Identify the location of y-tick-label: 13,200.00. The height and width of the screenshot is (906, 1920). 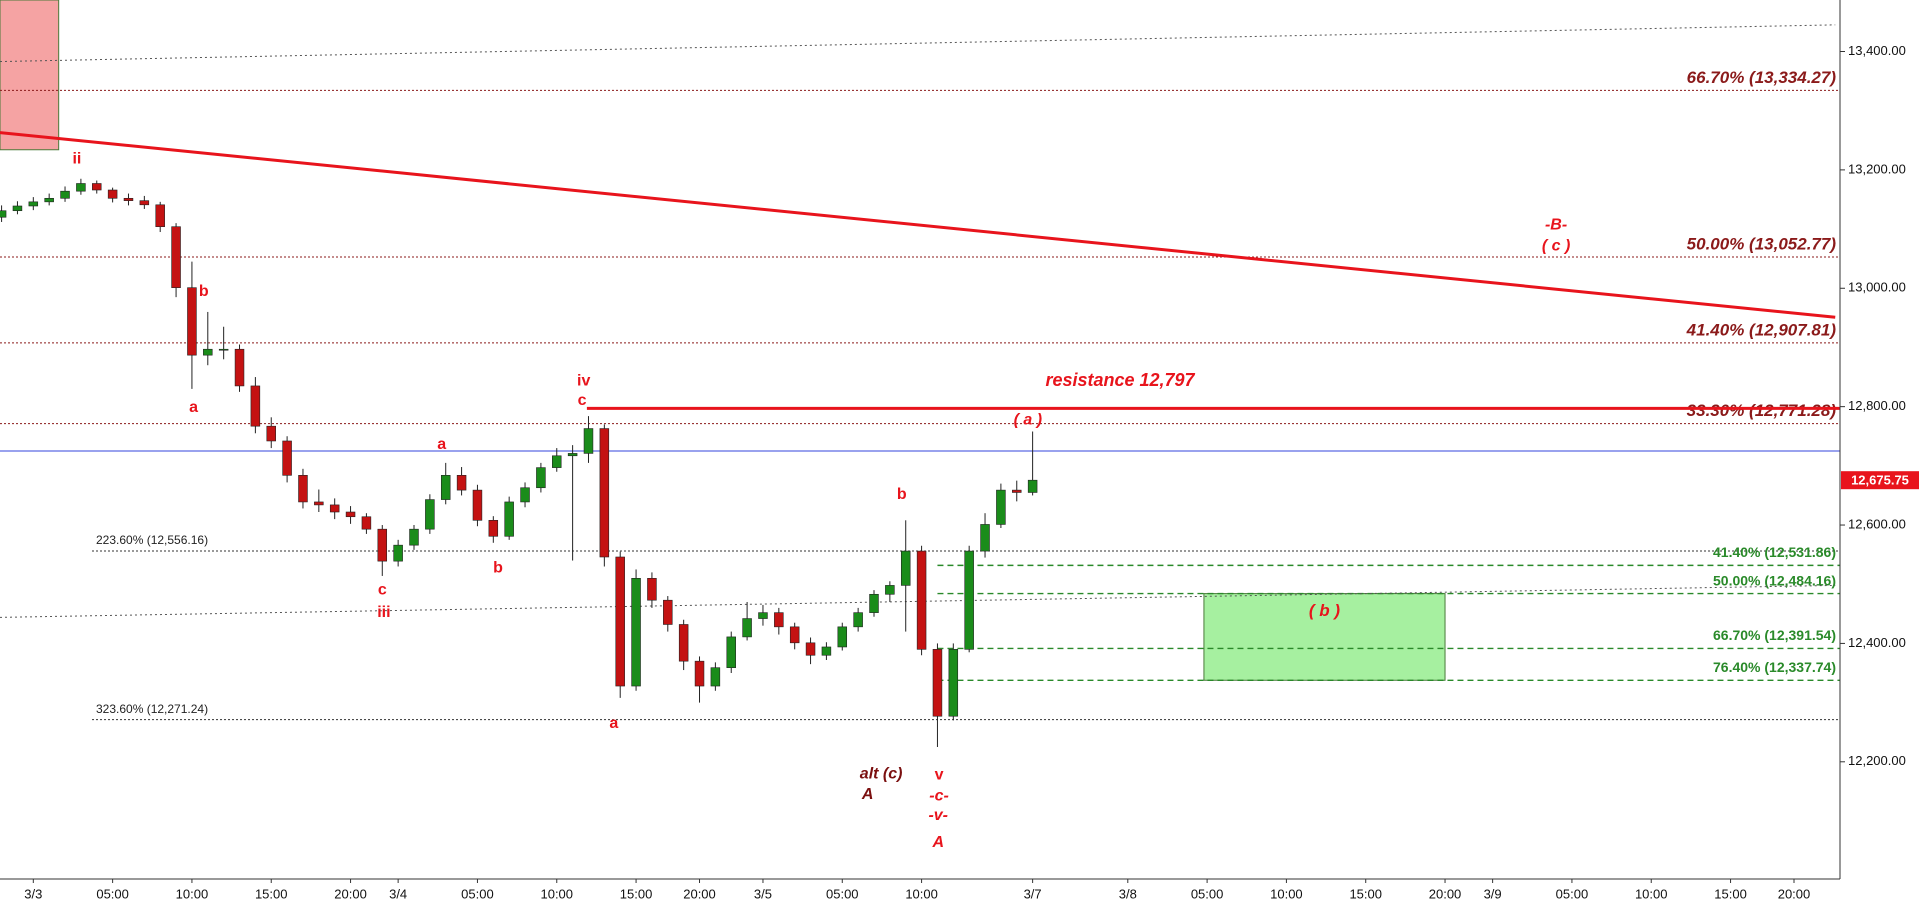
(1877, 168).